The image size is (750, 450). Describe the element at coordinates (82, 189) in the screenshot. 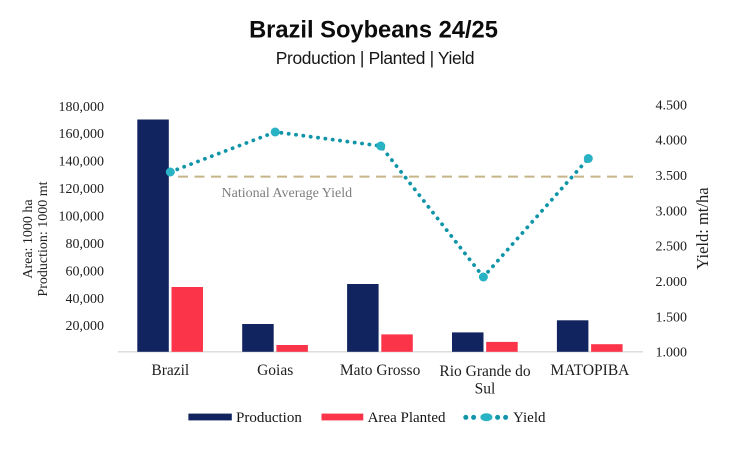

I see `svg-text: 120,000` at that location.